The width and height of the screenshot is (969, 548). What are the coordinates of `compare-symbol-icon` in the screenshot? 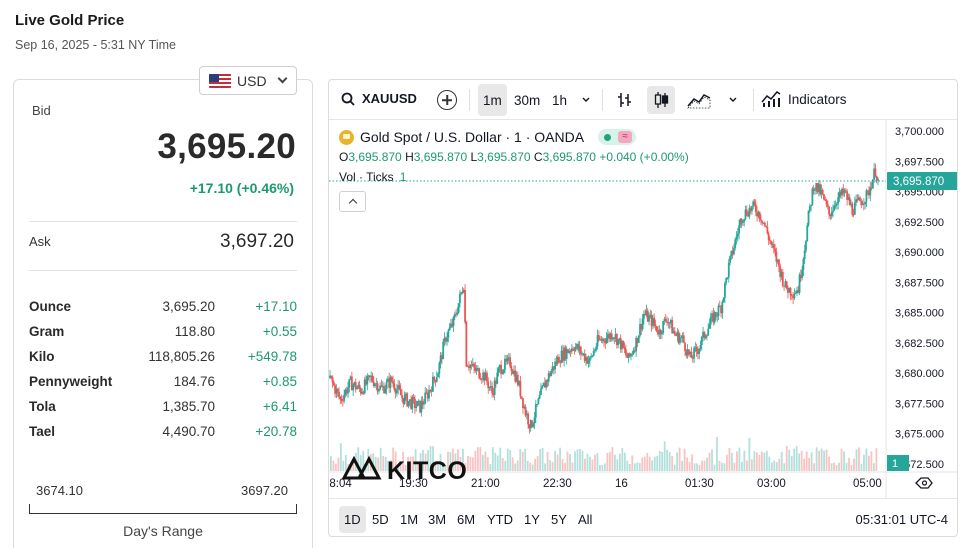 It's located at (447, 100).